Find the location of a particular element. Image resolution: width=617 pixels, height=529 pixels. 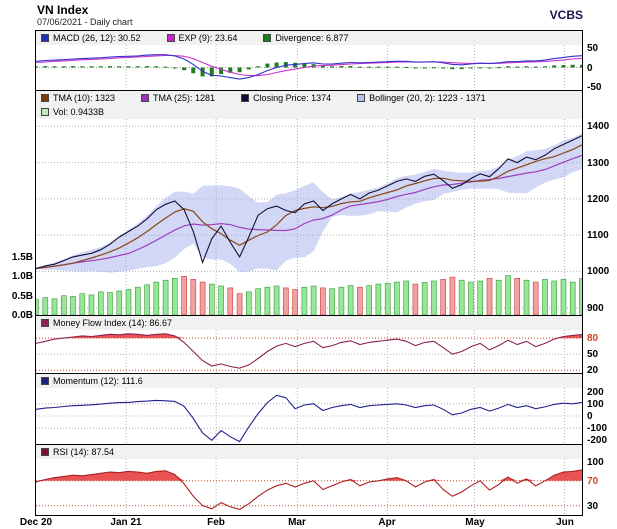

price-legend-row2: Vol: 0.9433B is located at coordinates (309, 112).